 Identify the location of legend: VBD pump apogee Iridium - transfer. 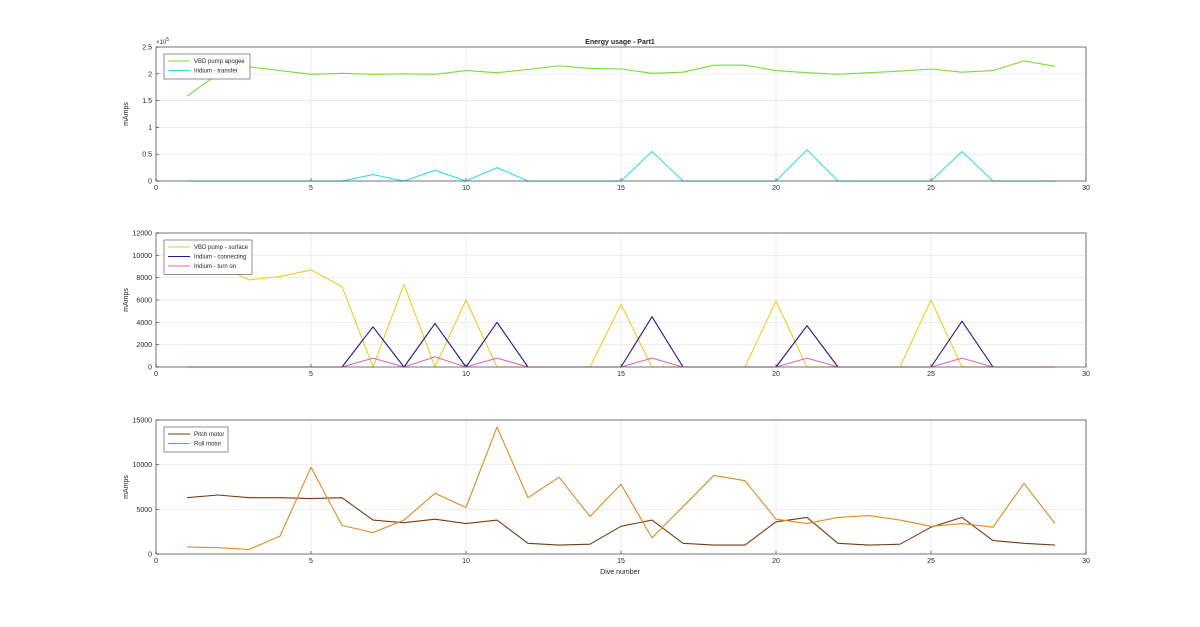
(207, 66).